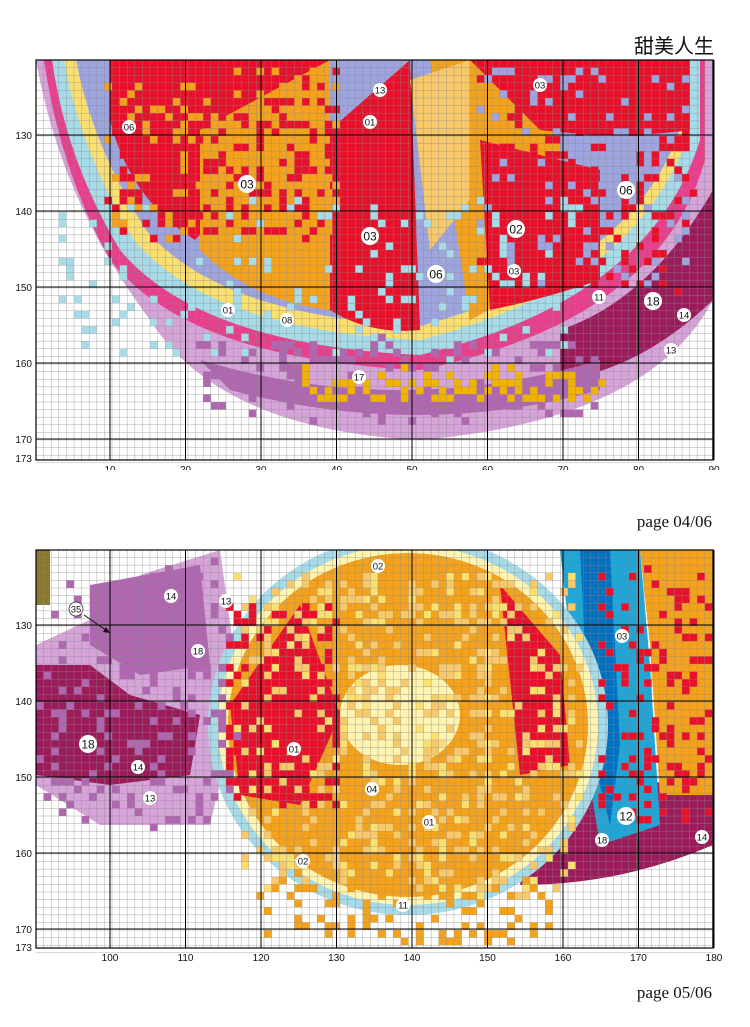 The width and height of the screenshot is (750, 1027). I want to click on x-tick-label: 40, so click(337, 467).